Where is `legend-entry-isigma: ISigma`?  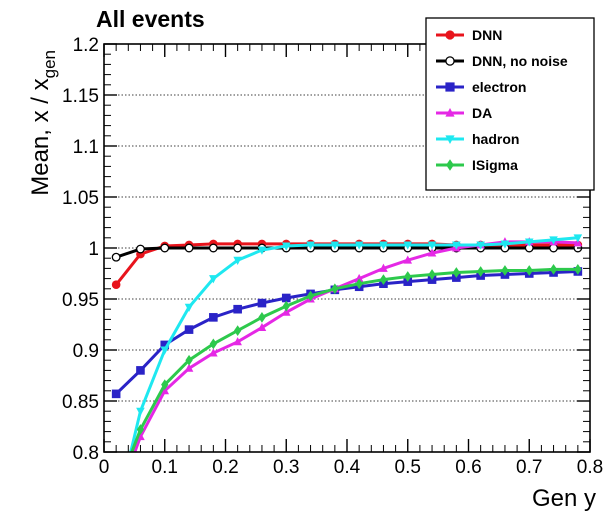
legend-entry-isigma: ISigma is located at coordinates (477, 165).